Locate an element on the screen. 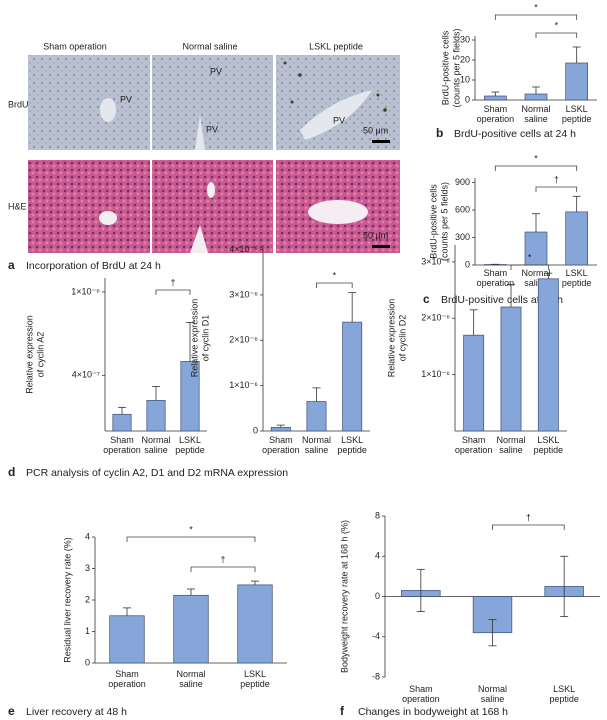 This screenshot has height=720, width=607. caption: BrdU-positive cells at 48 h is located at coordinates (502, 300).